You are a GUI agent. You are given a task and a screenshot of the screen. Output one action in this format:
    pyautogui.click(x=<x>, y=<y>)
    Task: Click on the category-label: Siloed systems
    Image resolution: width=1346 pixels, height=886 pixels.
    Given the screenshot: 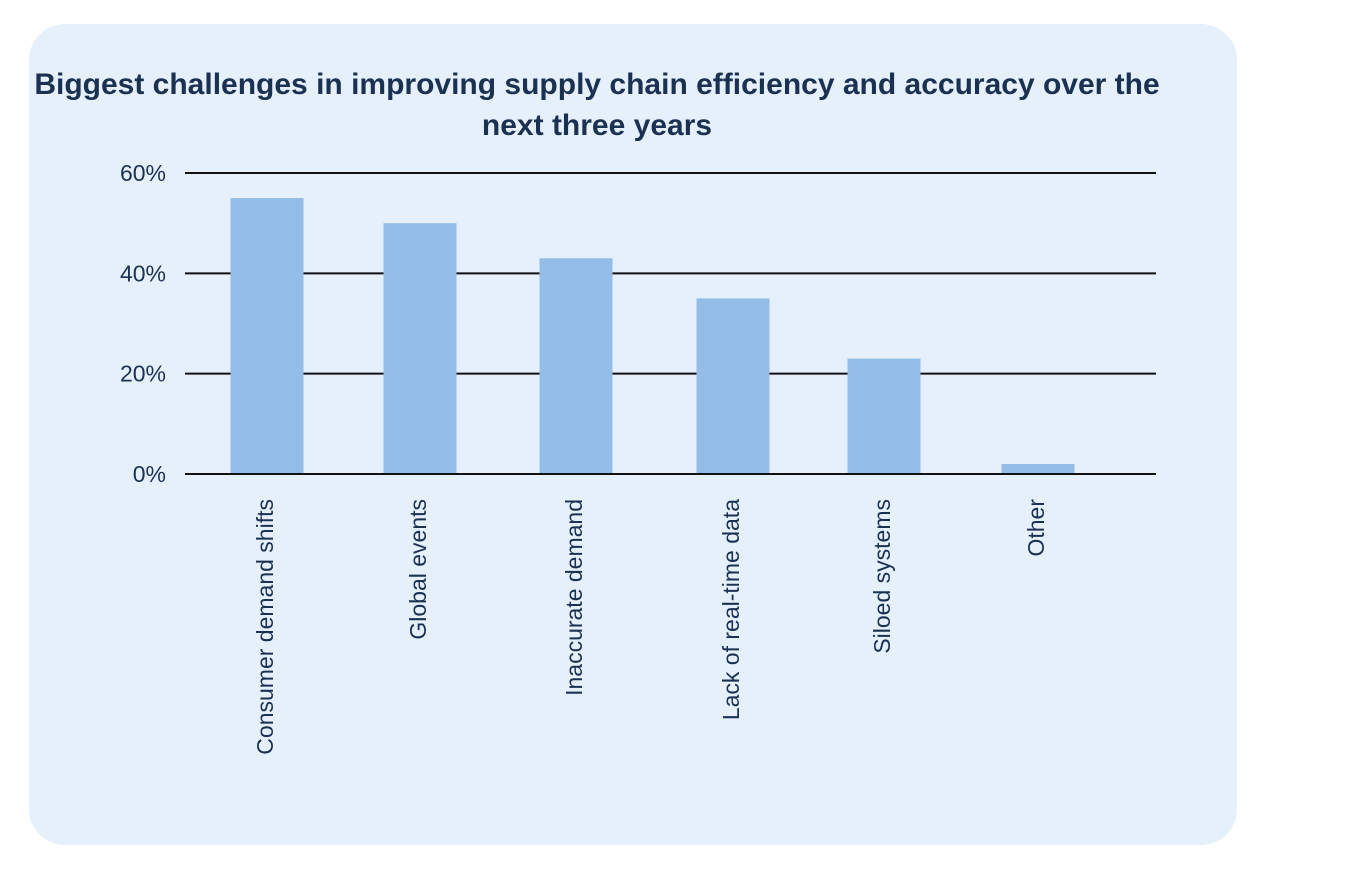 What is the action you would take?
    pyautogui.click(x=882, y=576)
    